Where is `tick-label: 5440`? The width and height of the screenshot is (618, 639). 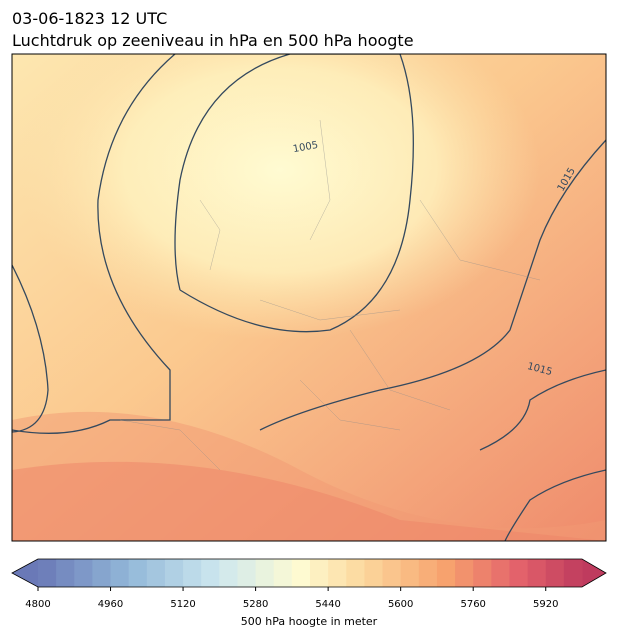
tick-label: 5440 is located at coordinates (327, 604).